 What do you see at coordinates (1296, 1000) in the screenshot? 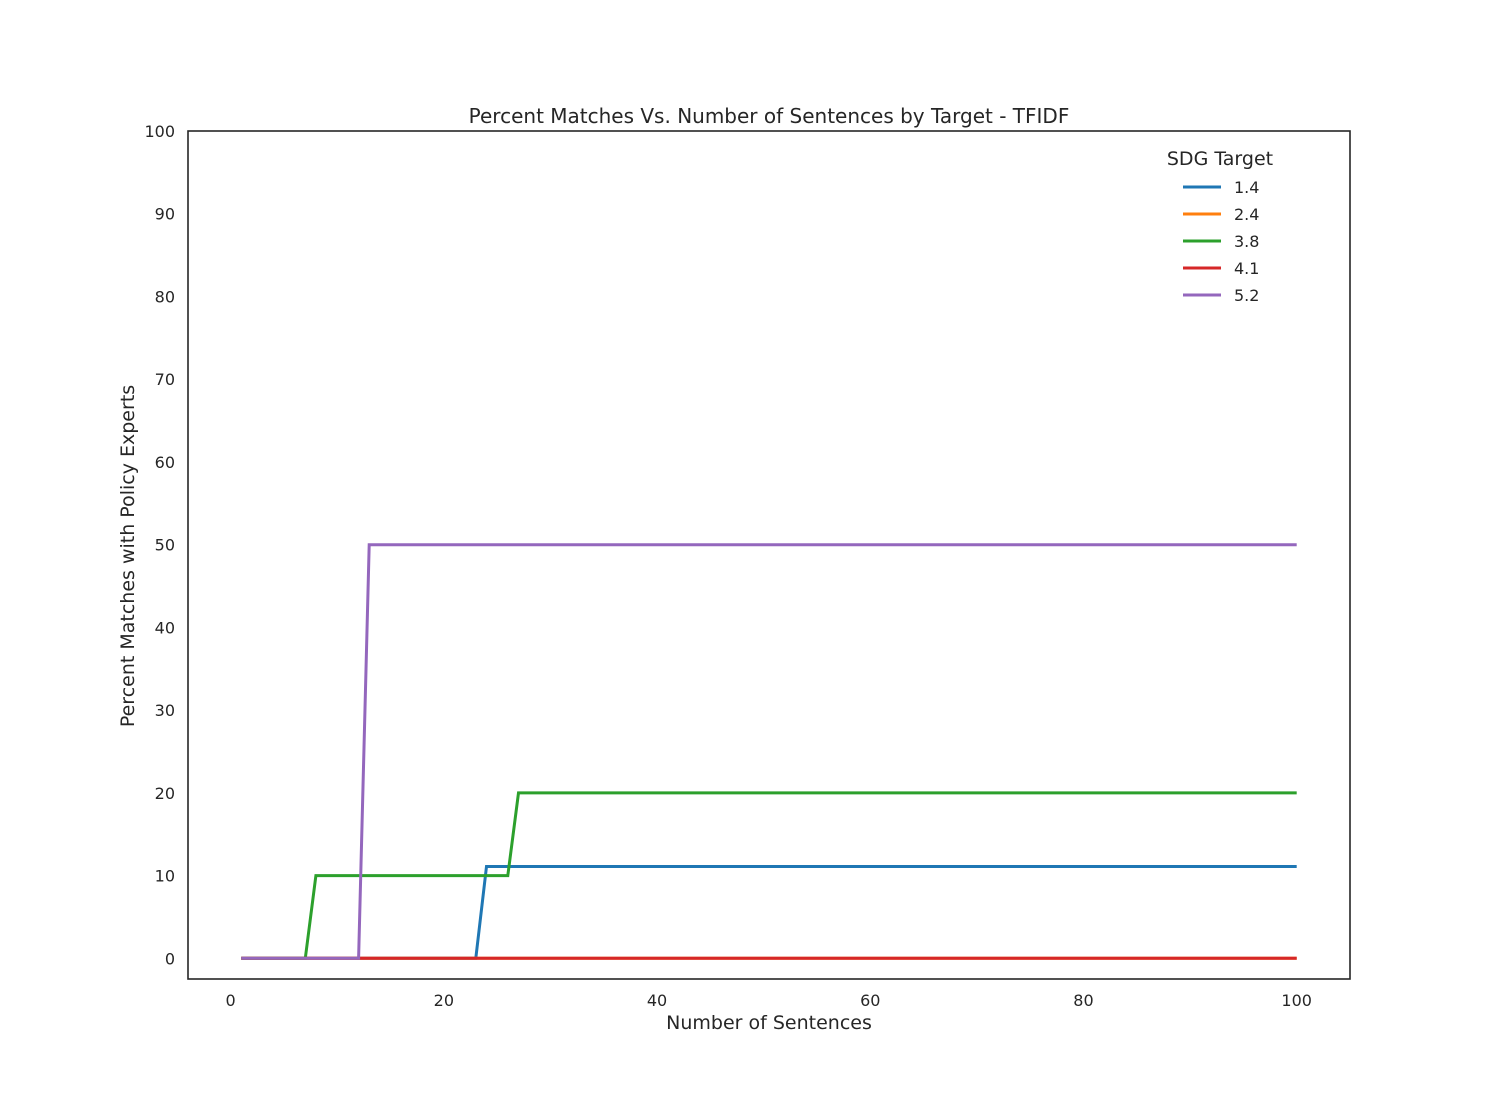
I see `x-tick-label: 100` at bounding box center [1296, 1000].